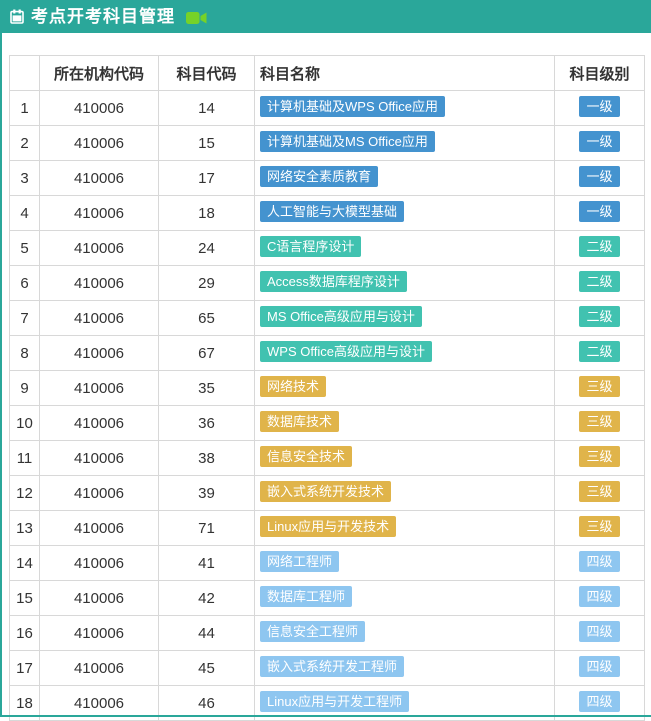 This screenshot has width=651, height=721. I want to click on subject-name-cell: 人工智能与大模型基础, so click(404, 213).